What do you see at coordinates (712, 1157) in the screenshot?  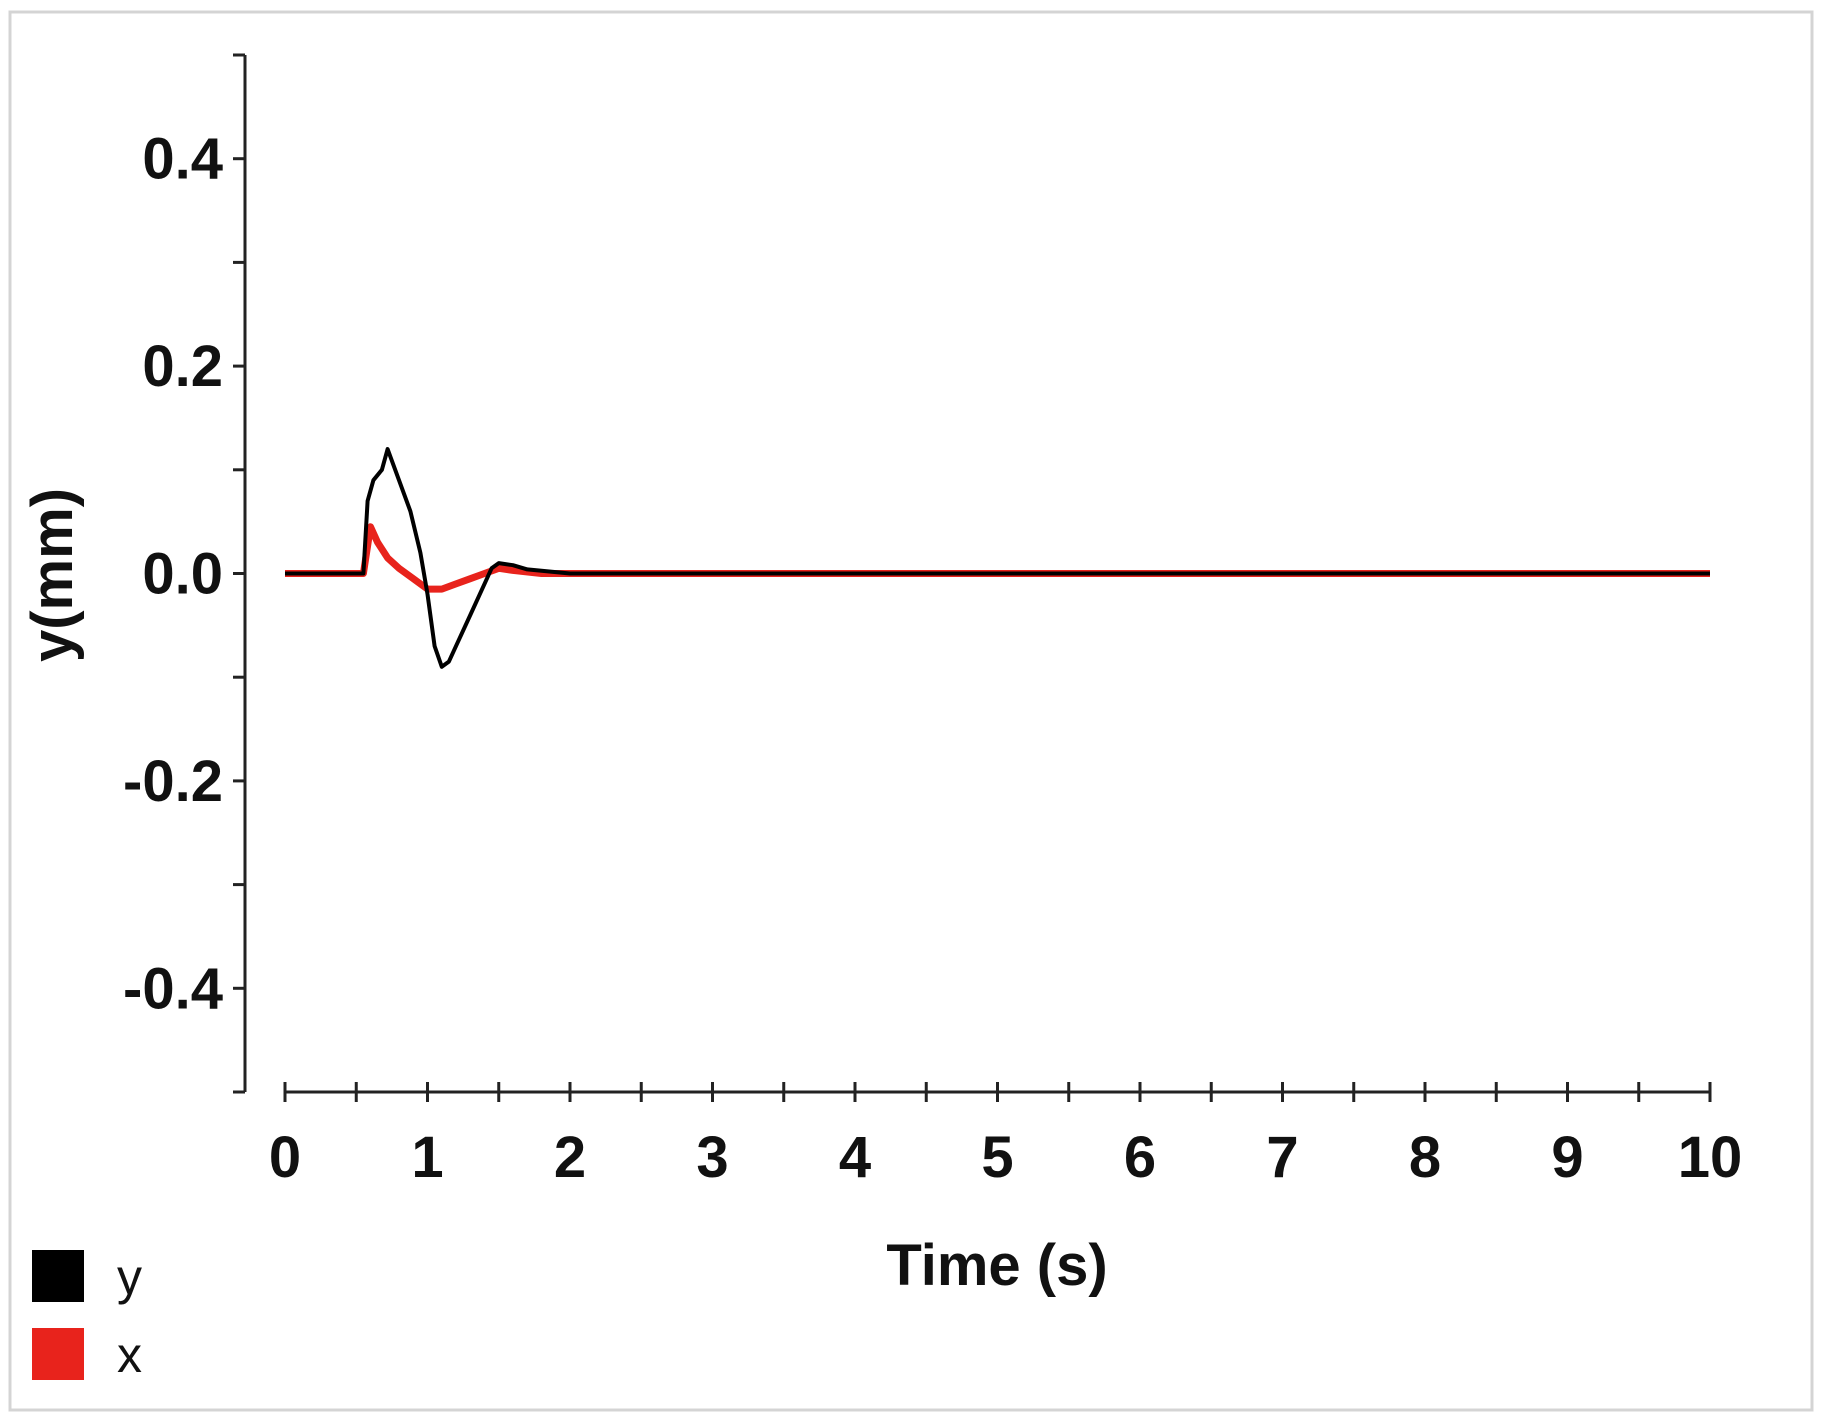 I see `x-tick-label: 3` at bounding box center [712, 1157].